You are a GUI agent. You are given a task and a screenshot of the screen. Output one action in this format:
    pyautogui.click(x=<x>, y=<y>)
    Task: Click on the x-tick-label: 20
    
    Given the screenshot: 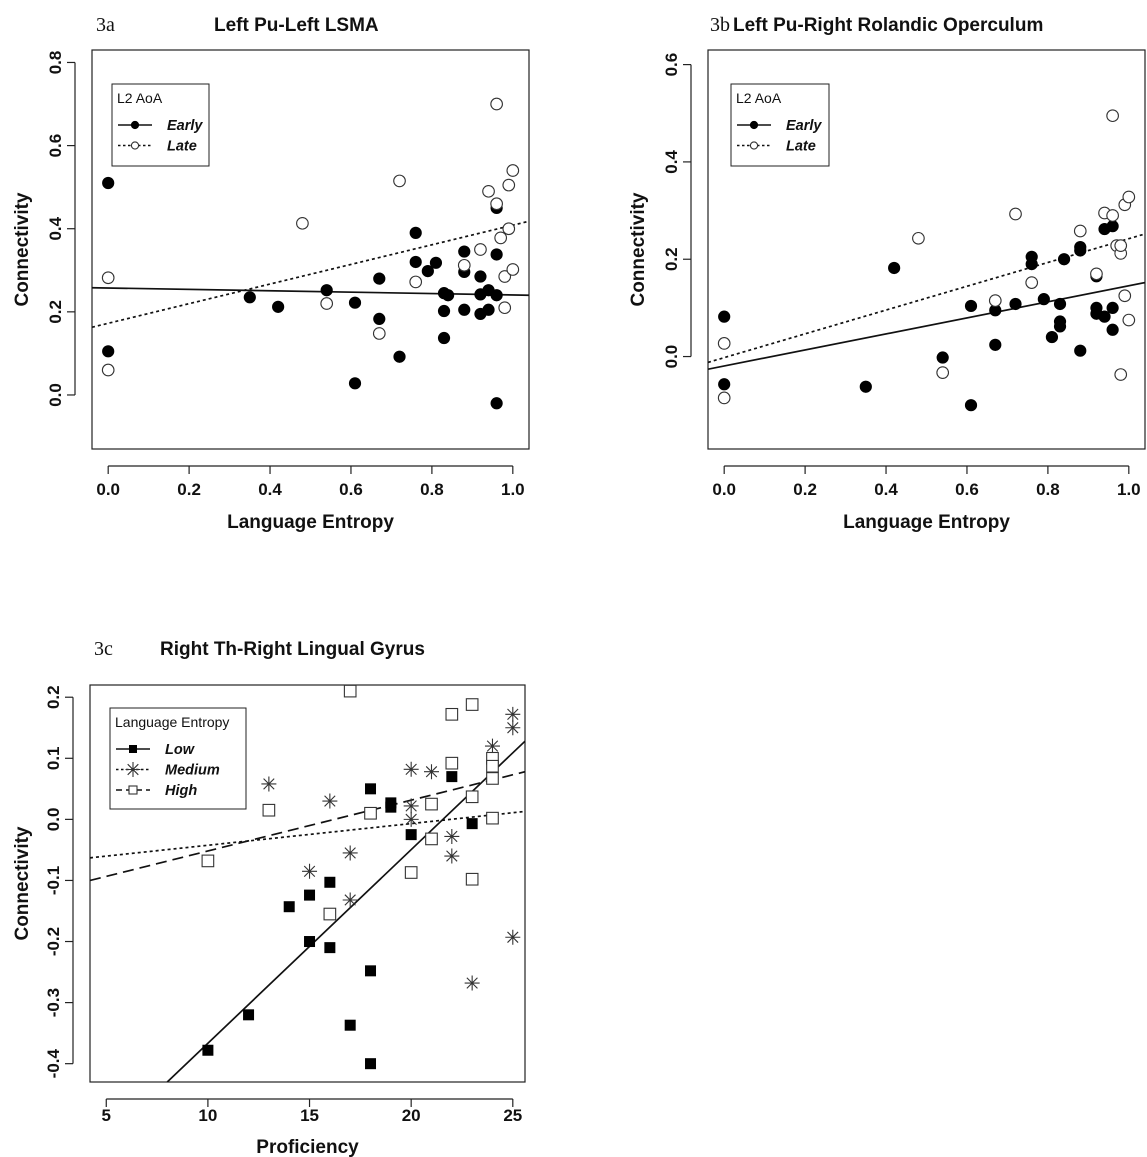 What is the action you would take?
    pyautogui.click(x=411, y=1115)
    